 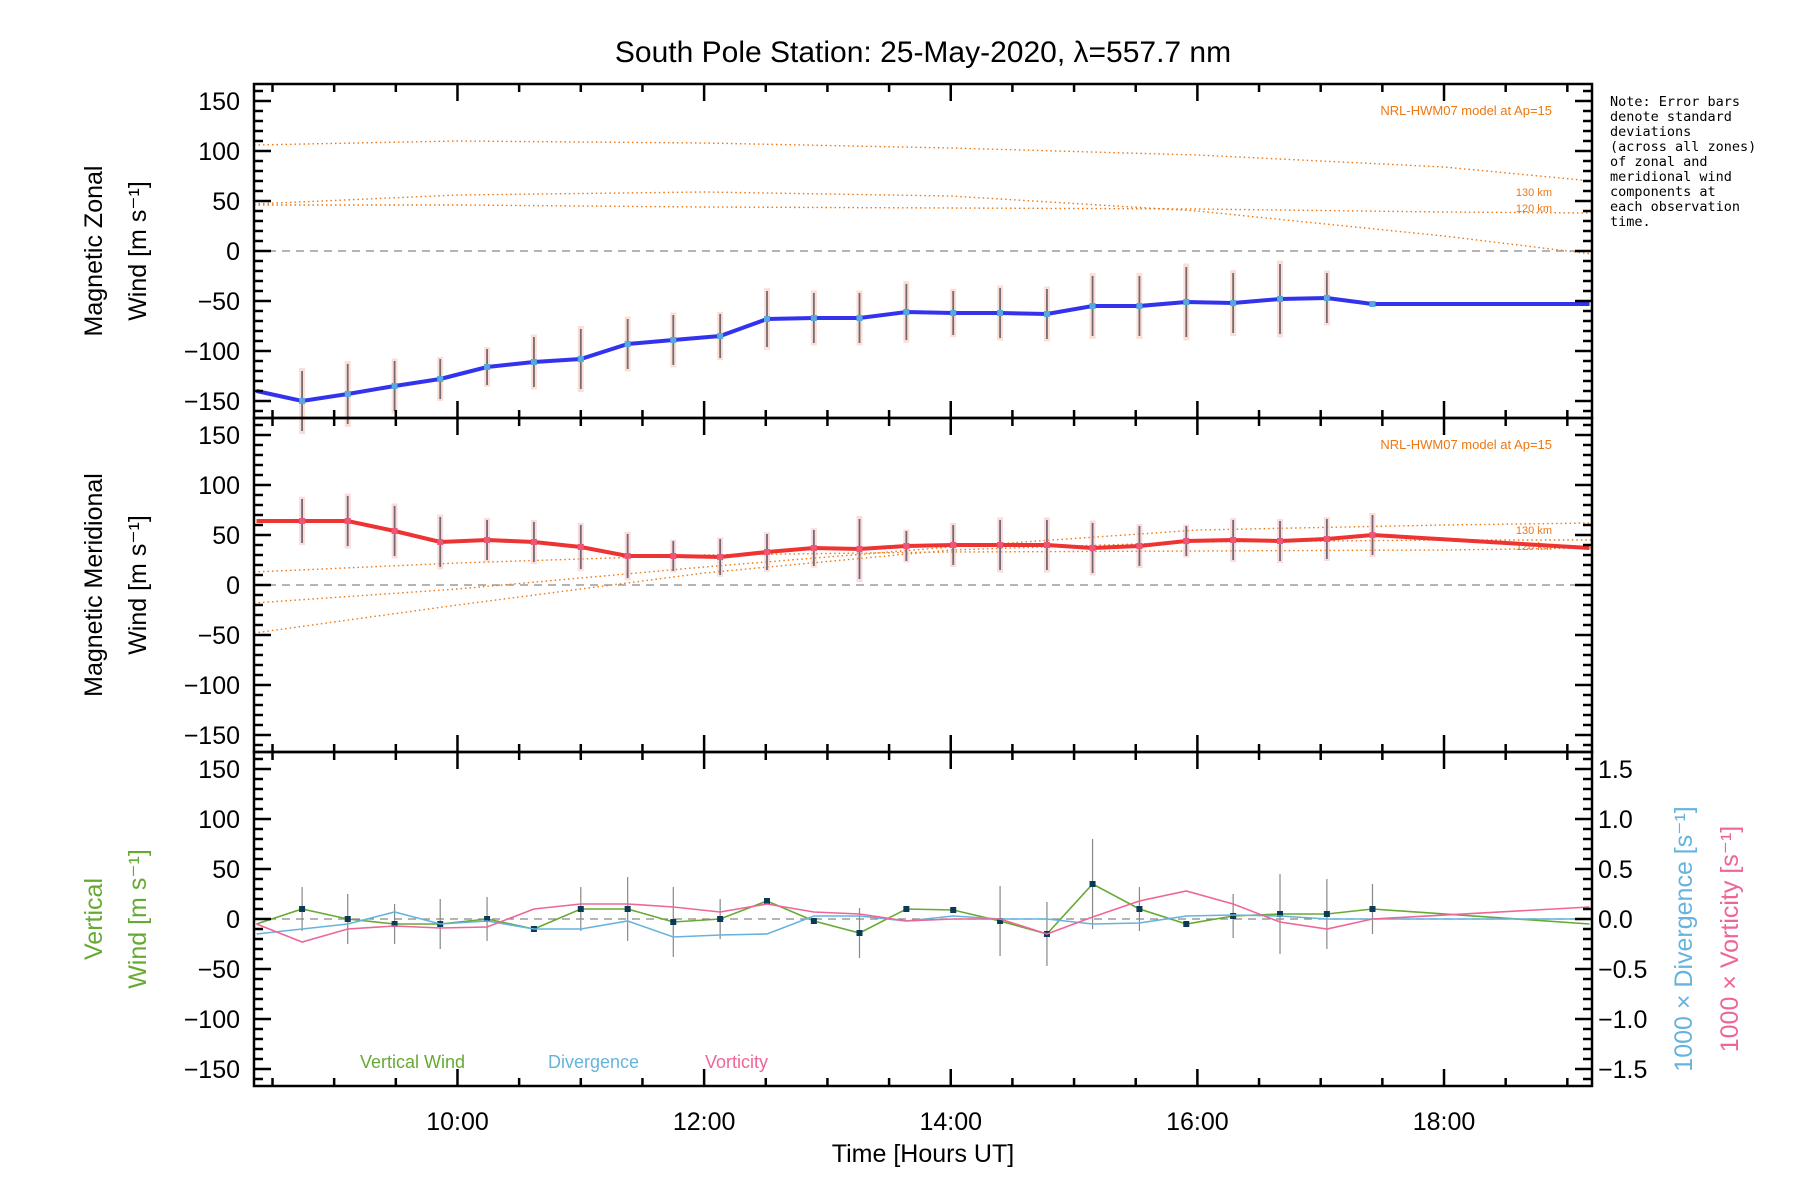 I want to click on y-axis-label-line1: Magnetic Meridional, so click(x=94, y=585).